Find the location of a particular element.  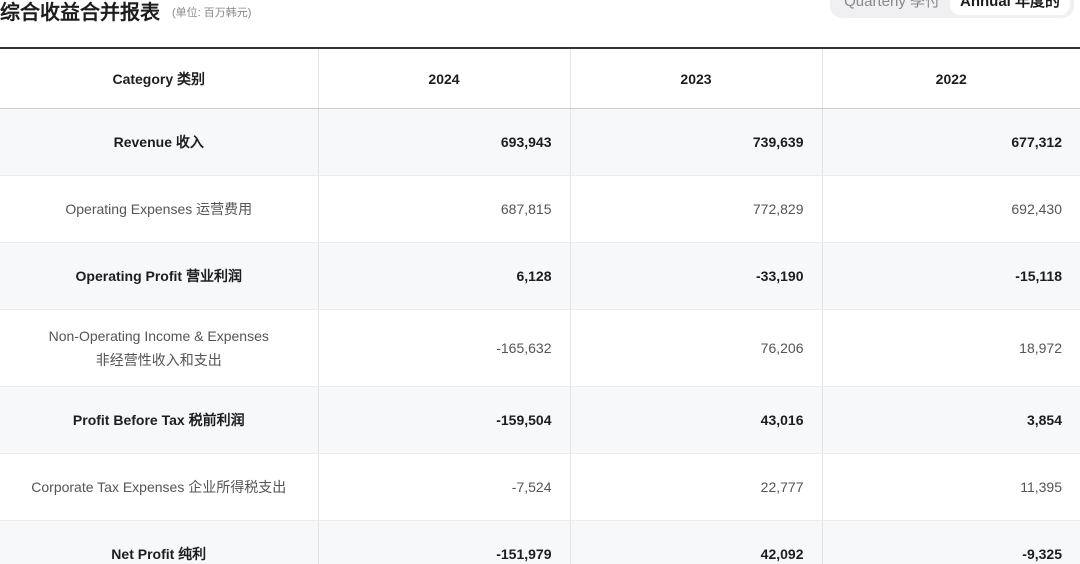

row-label: Operating Expenses 运营费用 is located at coordinates (159, 209).